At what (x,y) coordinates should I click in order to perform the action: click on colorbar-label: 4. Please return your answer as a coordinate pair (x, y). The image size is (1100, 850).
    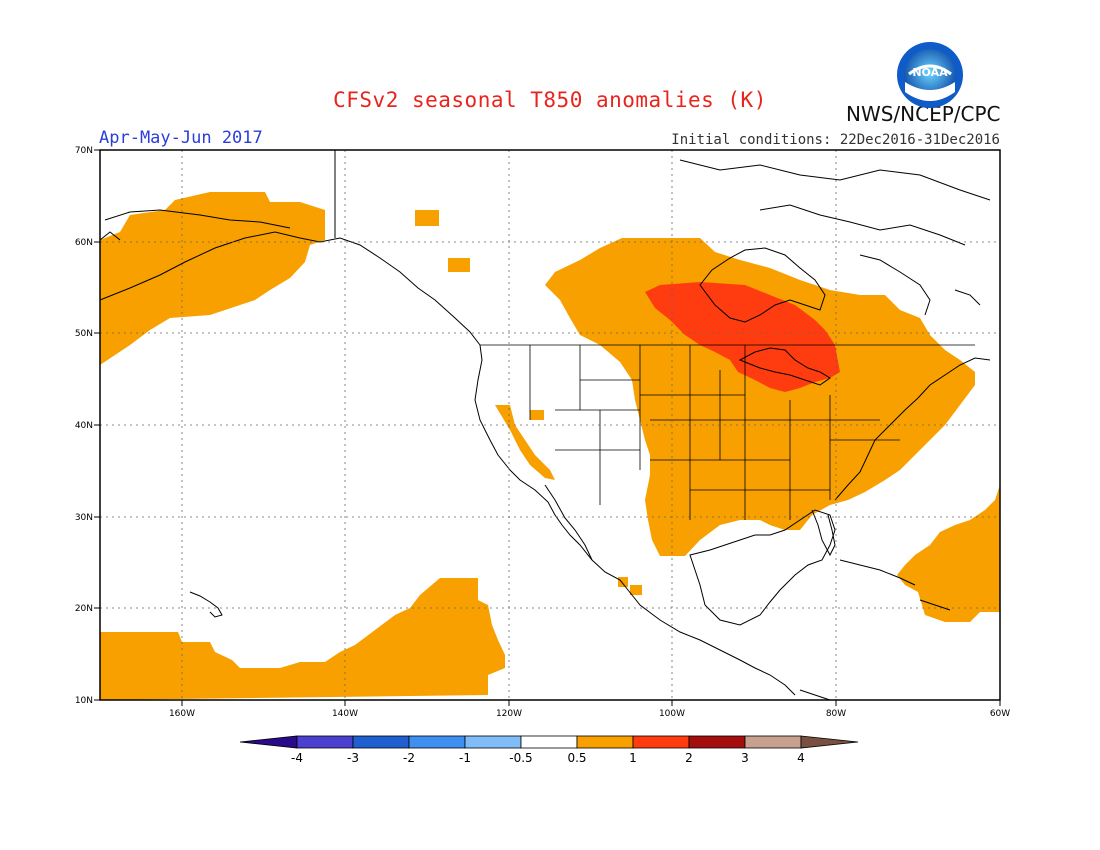
    Looking at the image, I should click on (801, 758).